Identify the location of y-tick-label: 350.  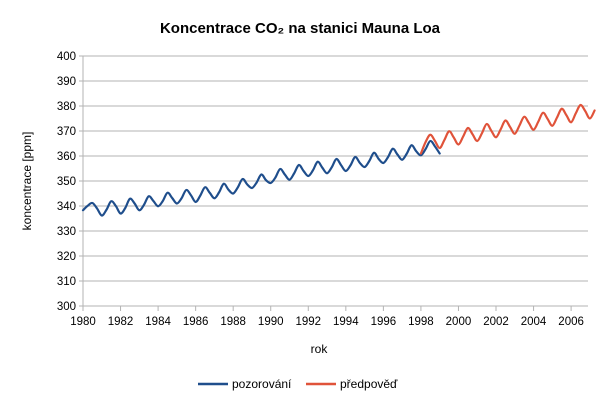
(66, 182).